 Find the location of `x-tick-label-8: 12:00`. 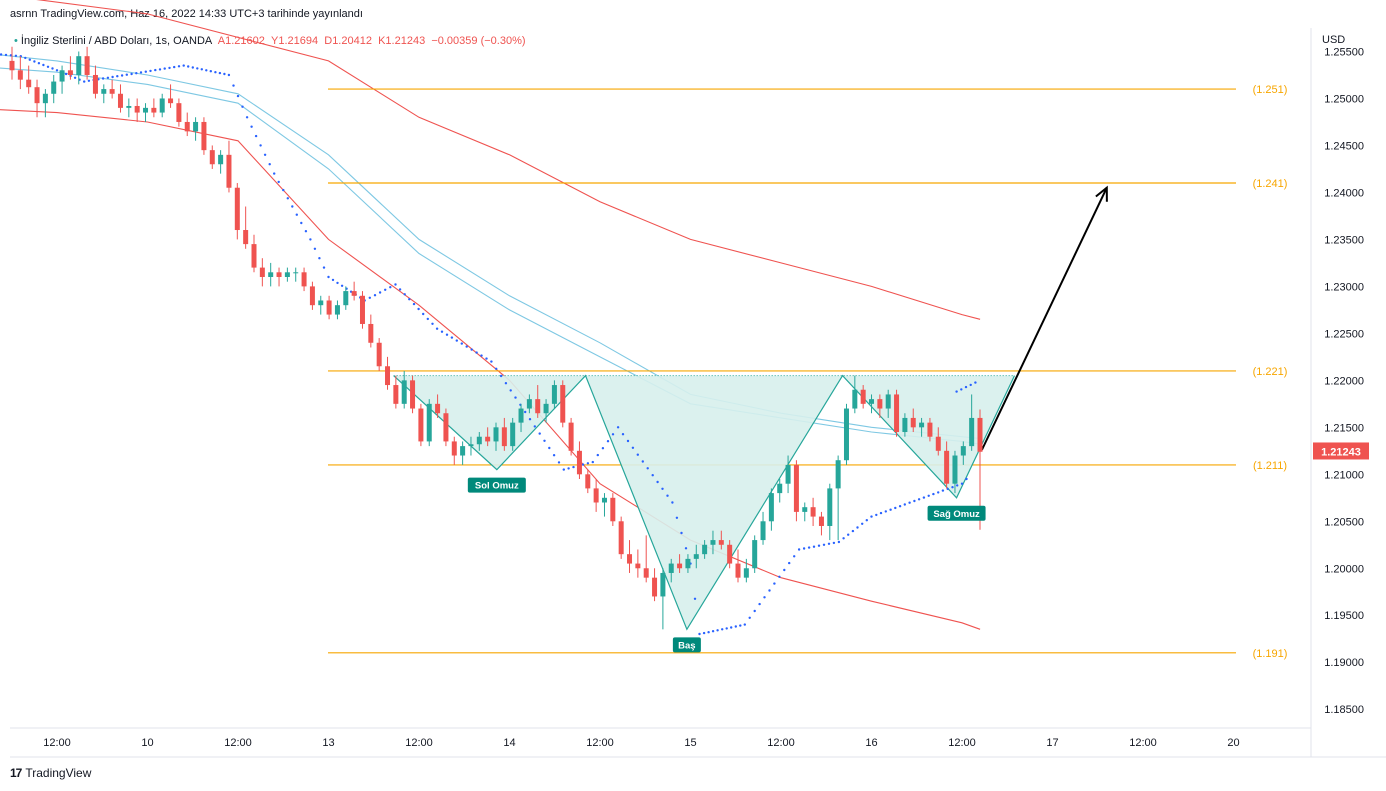

x-tick-label-8: 12:00 is located at coordinates (781, 743).